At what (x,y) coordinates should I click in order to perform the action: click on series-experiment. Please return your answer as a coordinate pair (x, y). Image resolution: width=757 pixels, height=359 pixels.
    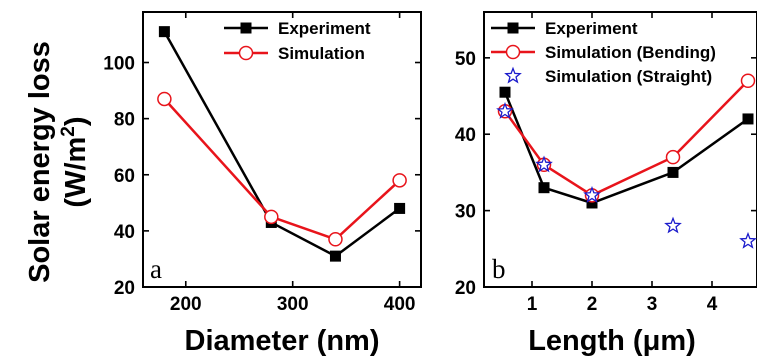
    Looking at the image, I should click on (626, 147).